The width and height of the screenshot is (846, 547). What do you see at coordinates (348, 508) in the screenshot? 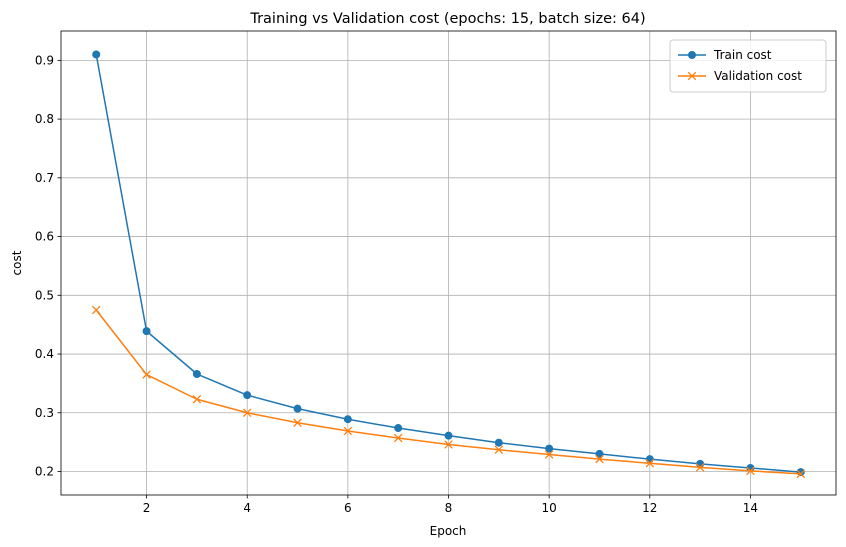
I see `x-tick-label: 6` at bounding box center [348, 508].